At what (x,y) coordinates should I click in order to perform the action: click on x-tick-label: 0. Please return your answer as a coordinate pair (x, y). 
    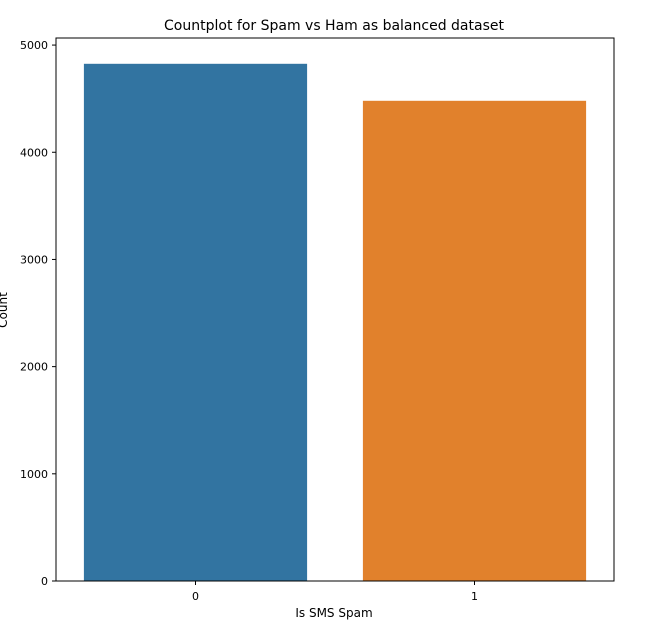
    Looking at the image, I should click on (195, 596).